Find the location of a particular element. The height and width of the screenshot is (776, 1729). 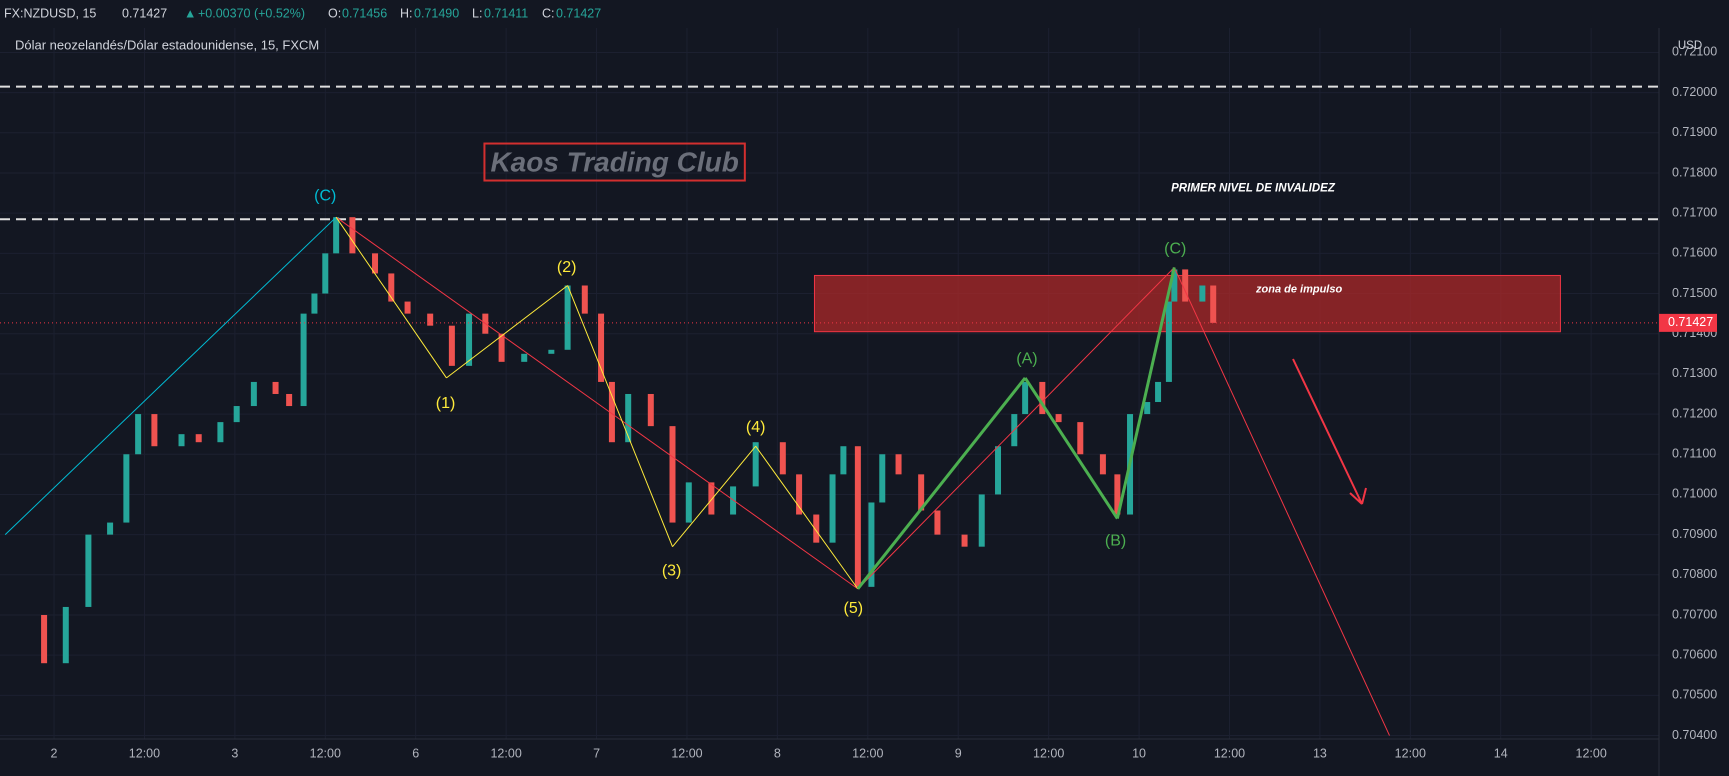

price-tick-label: 0.70400 is located at coordinates (1694, 735).